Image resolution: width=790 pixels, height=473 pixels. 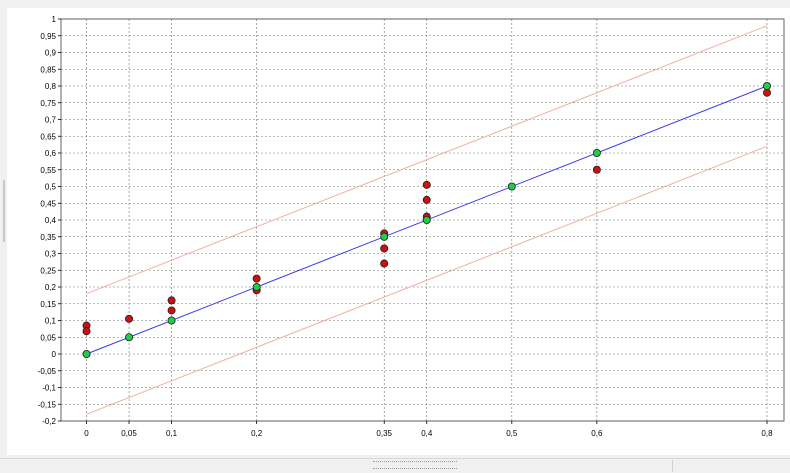 What do you see at coordinates (48, 304) in the screenshot?
I see `y-tick-label: 0,15` at bounding box center [48, 304].